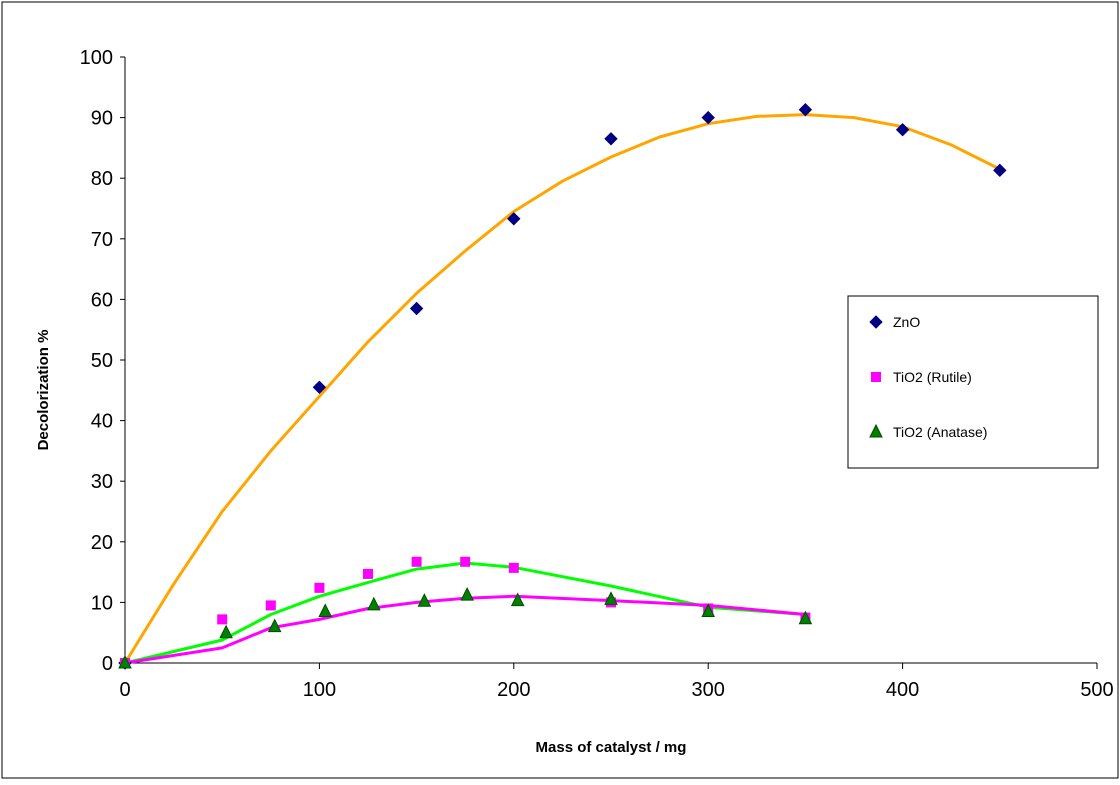  I want to click on trend-line-triangle, so click(465, 613).